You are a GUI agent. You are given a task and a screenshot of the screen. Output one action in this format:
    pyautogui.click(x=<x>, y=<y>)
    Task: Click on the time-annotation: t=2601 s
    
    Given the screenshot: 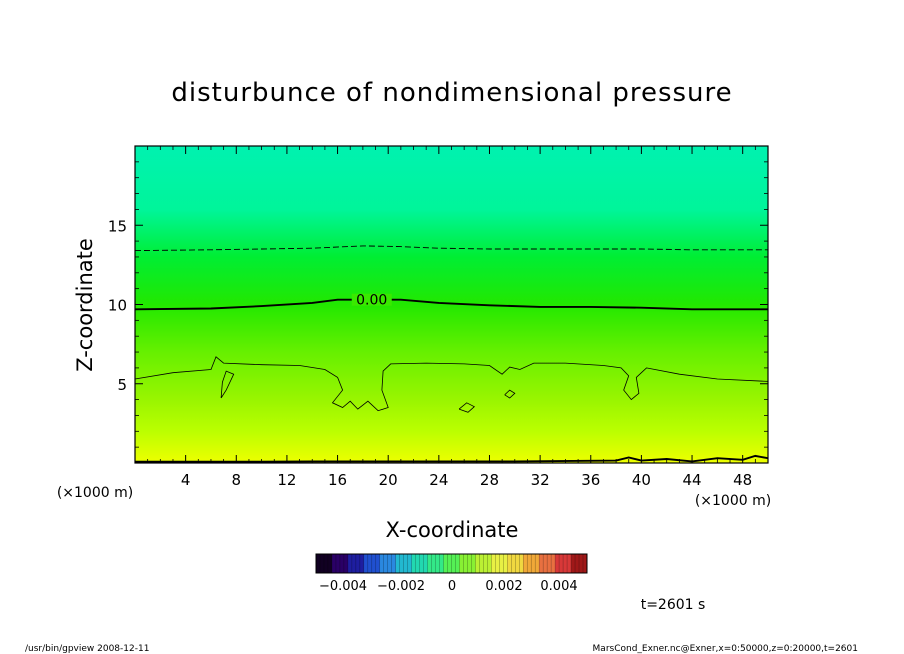 What is the action you would take?
    pyautogui.click(x=673, y=605)
    